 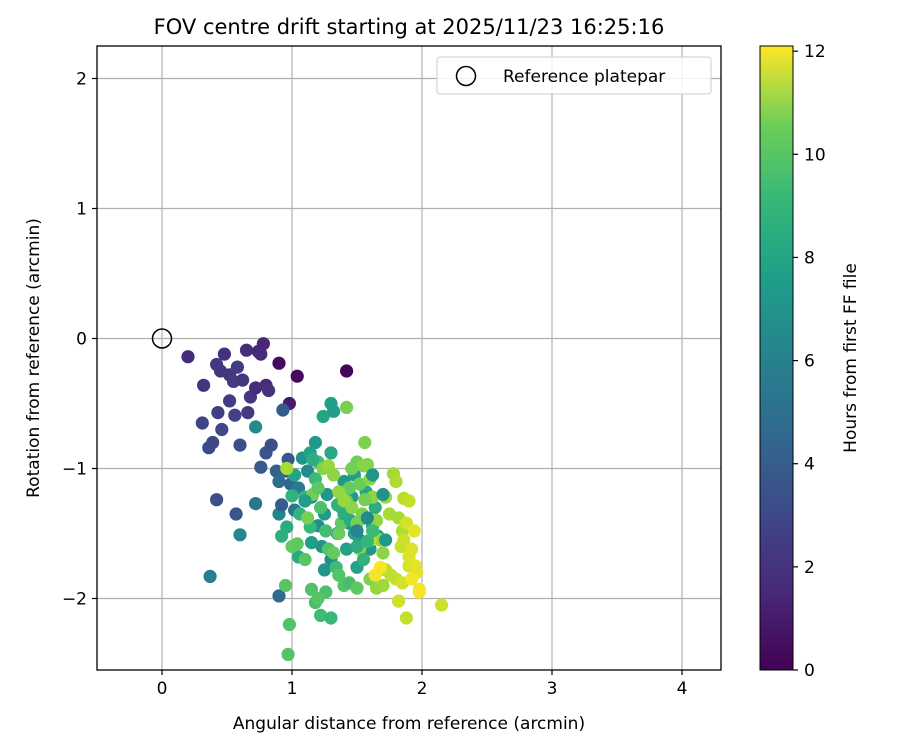 I want to click on legend-box, so click(x=574, y=75).